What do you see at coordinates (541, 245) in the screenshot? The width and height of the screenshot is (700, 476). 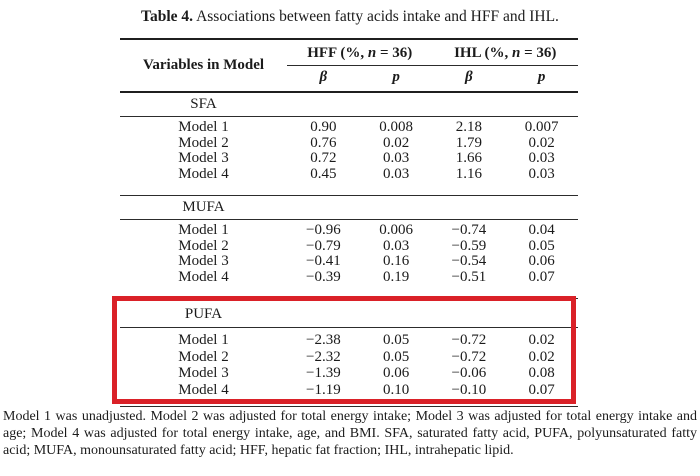 I see `ihl-p-value: 0.05` at bounding box center [541, 245].